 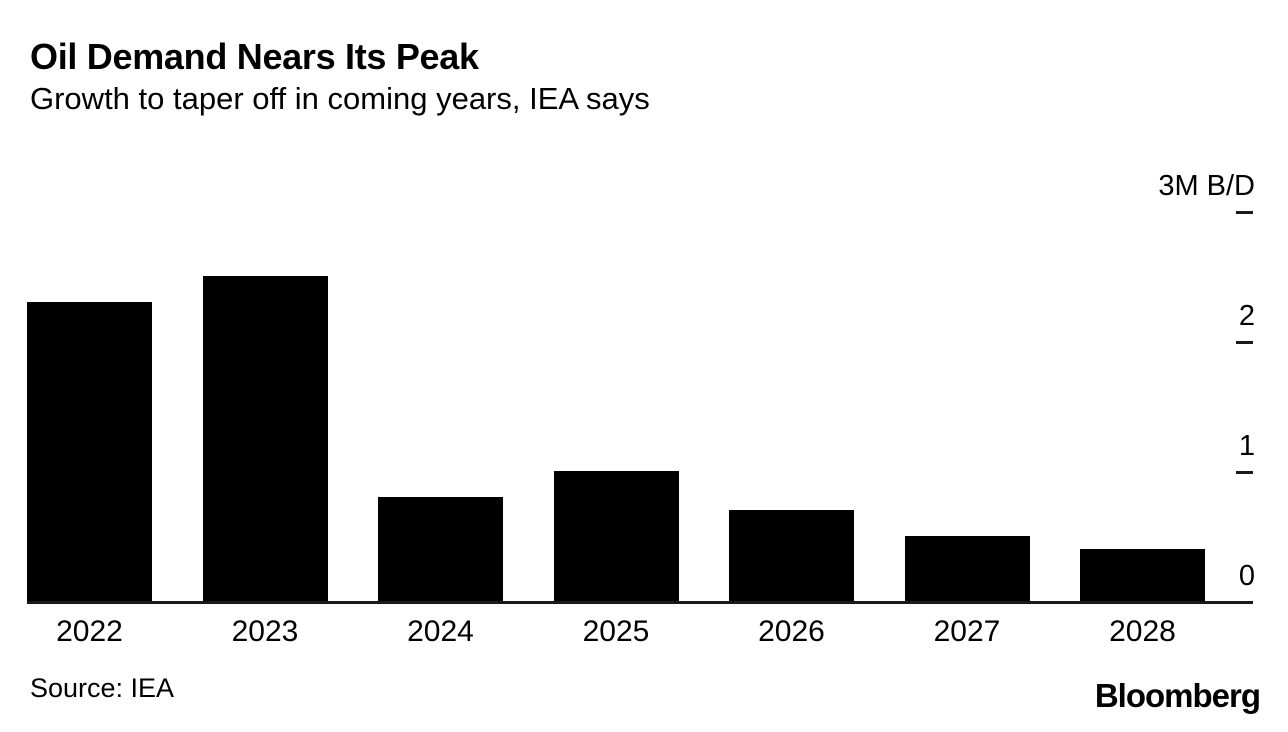 I want to click on y-axis-label-0: 0, so click(x=1246, y=576).